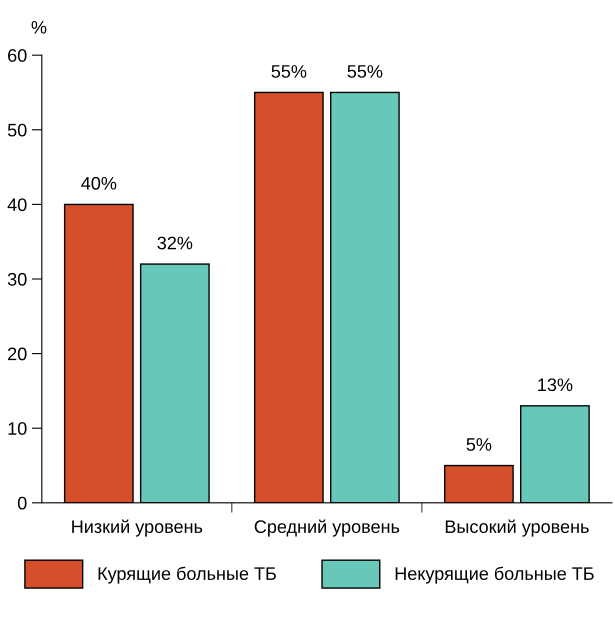 The width and height of the screenshot is (615, 620). Describe the element at coordinates (137, 528) in the screenshot. I see `x-tick-label: Низкий уровень` at that location.